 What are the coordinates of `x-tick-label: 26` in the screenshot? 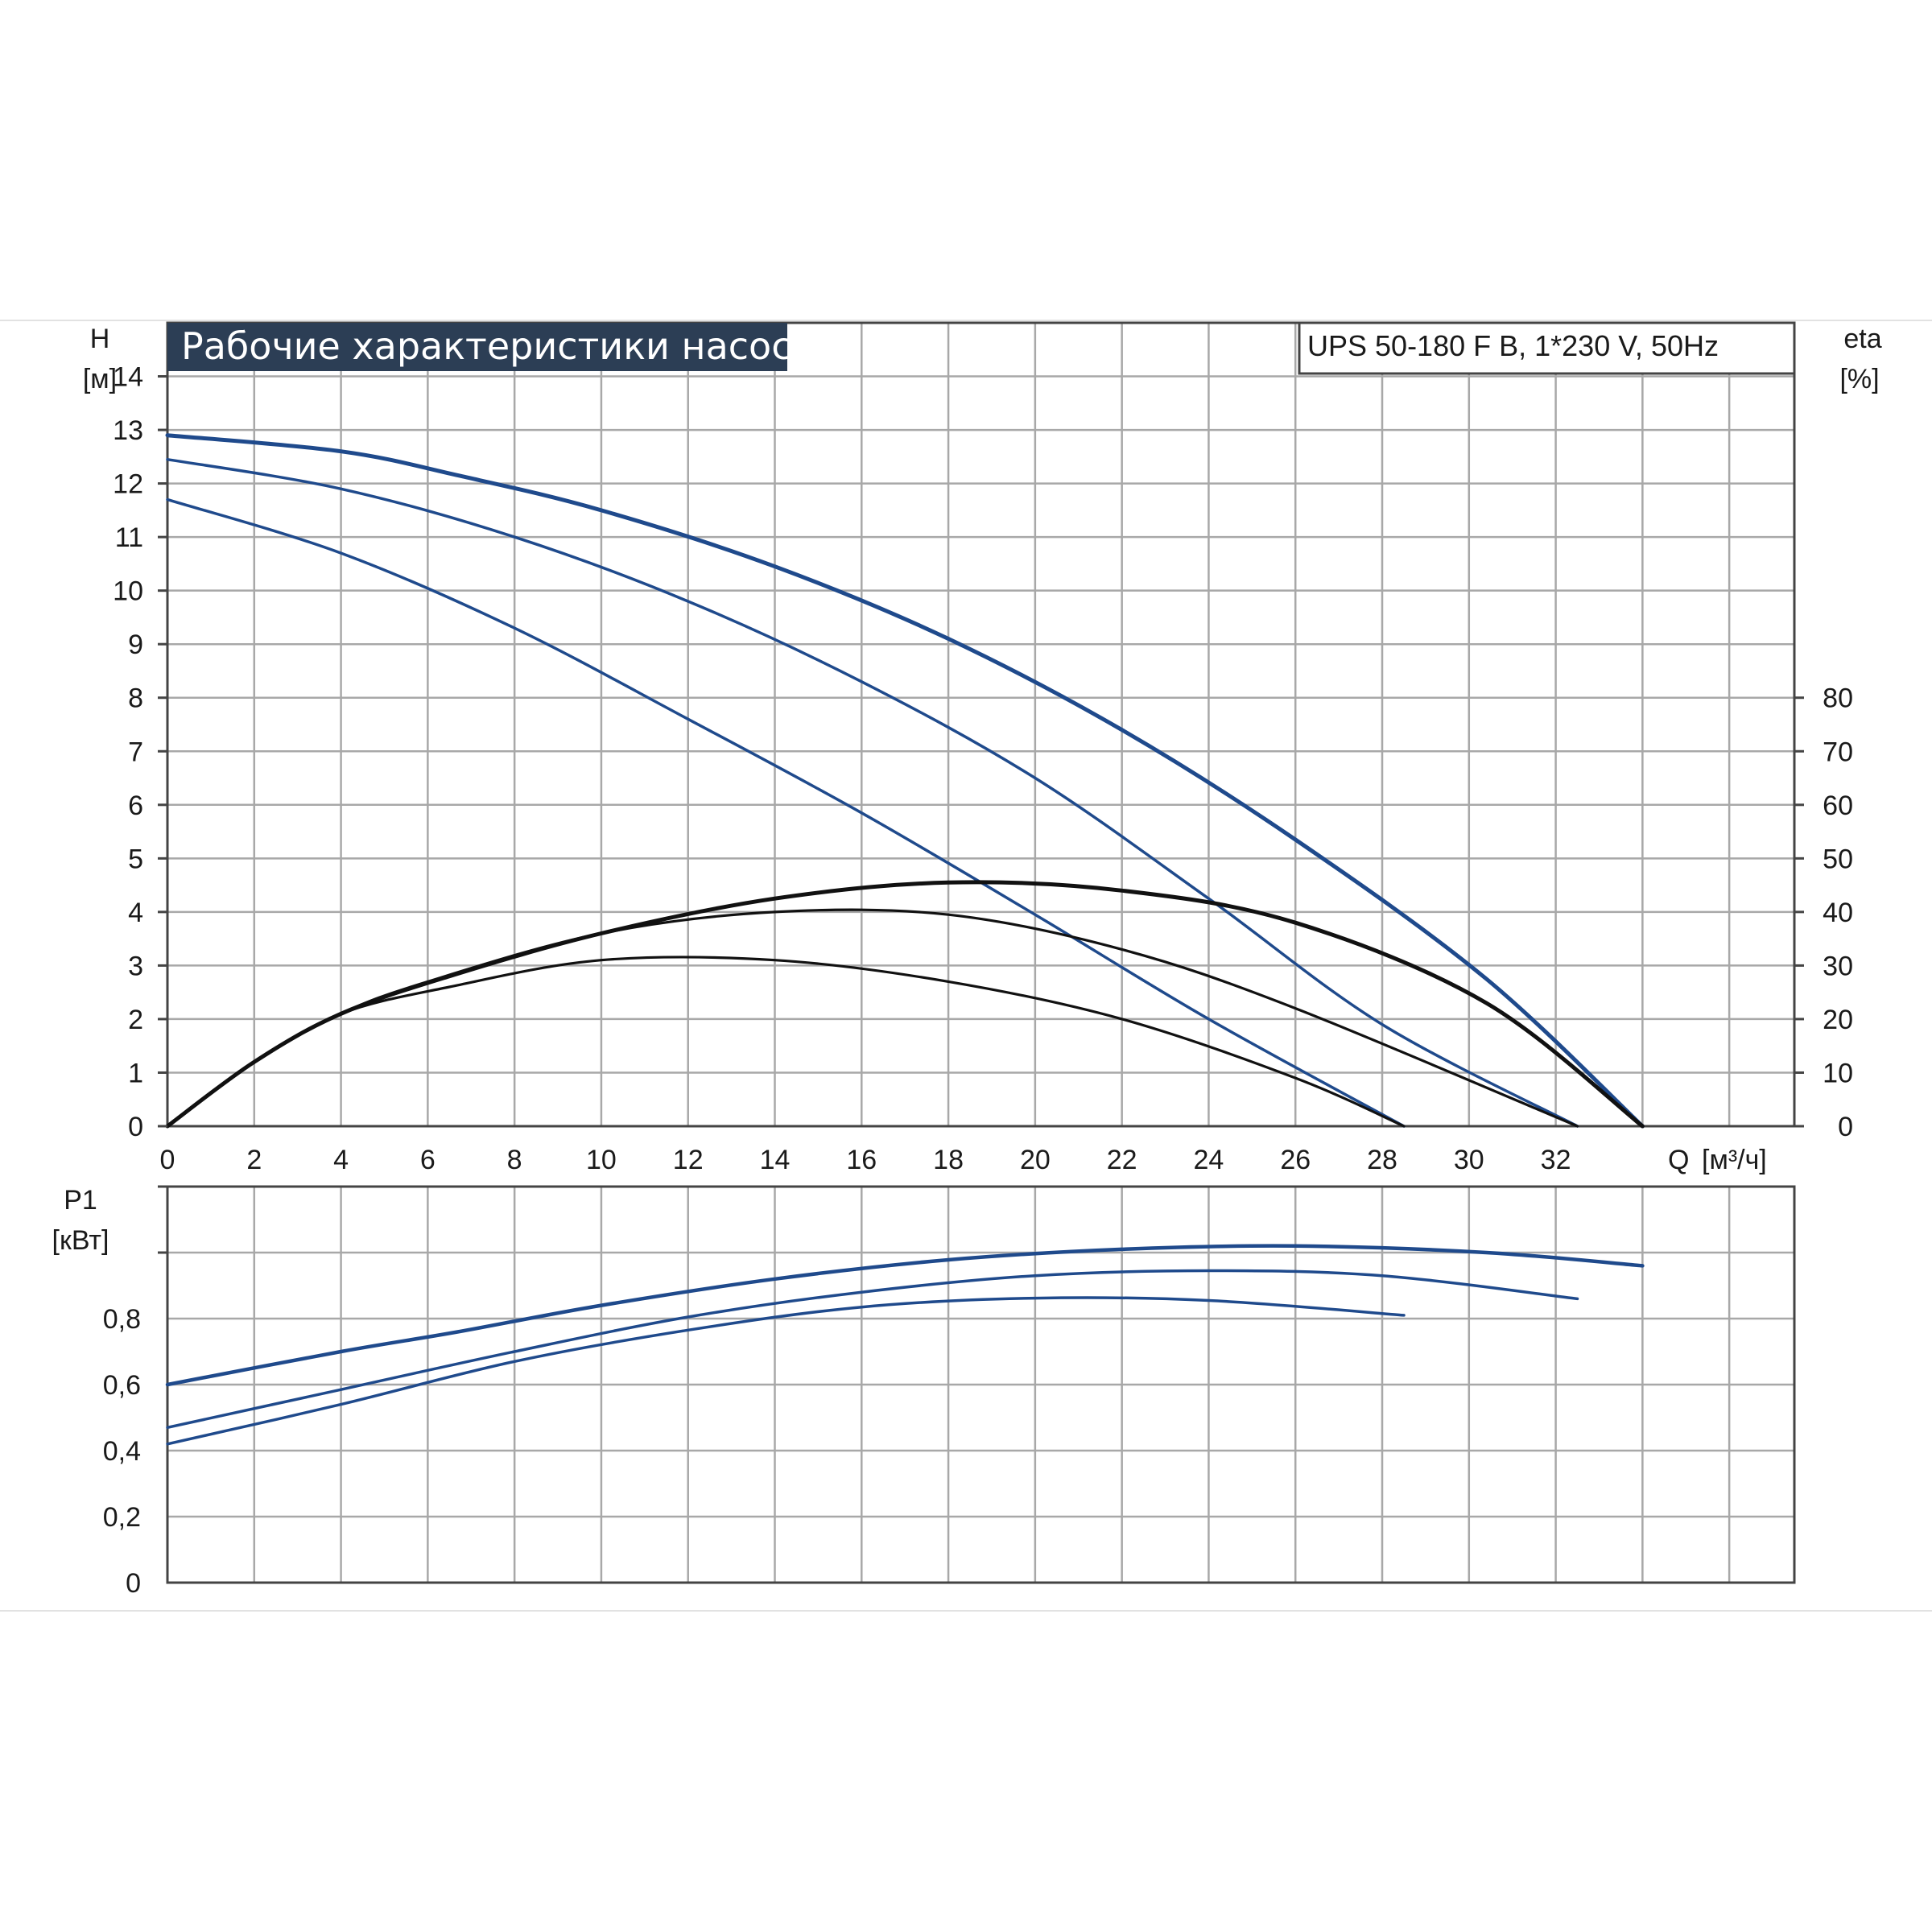 It's located at (1295, 1160).